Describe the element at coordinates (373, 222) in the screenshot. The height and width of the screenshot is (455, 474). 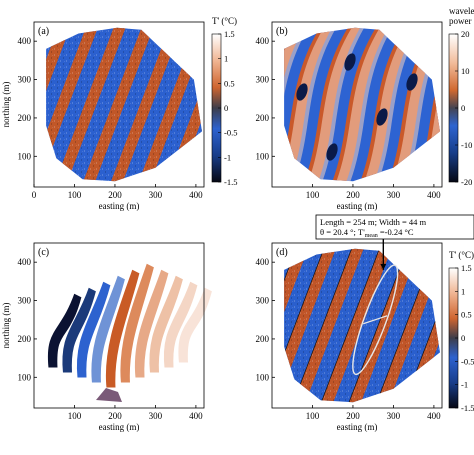
I see `annotation-line-1: Length = 254 m; Width = 44 m` at that location.